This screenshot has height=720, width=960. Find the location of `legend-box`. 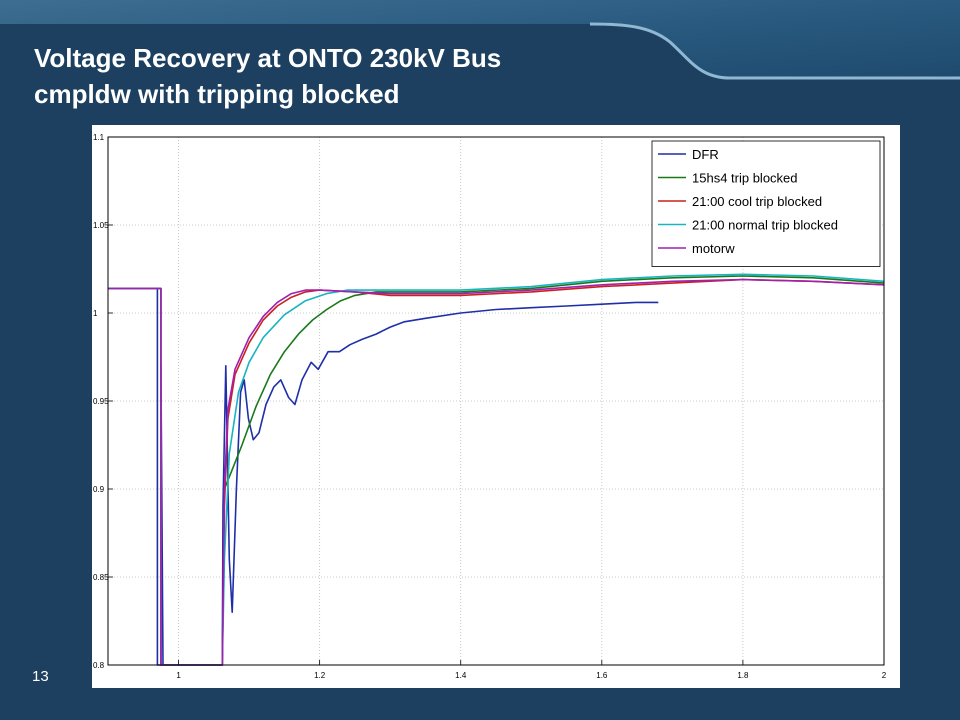

legend-box is located at coordinates (766, 203).